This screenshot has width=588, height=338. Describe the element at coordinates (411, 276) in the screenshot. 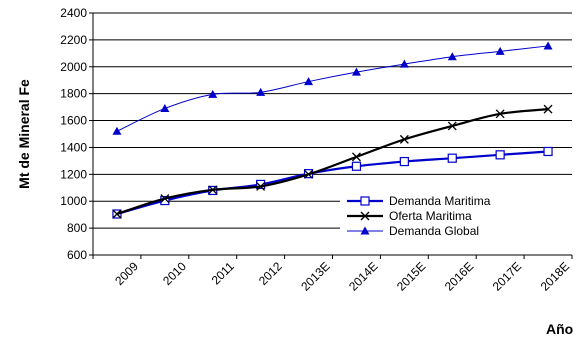

I see `x-tick-label: 2015E` at that location.